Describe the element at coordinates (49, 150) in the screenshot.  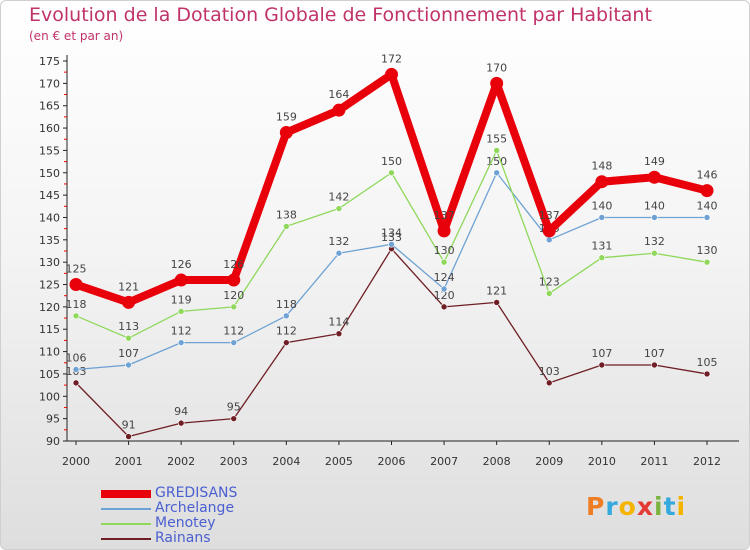
I see `y-tick-label: 155` at that location.